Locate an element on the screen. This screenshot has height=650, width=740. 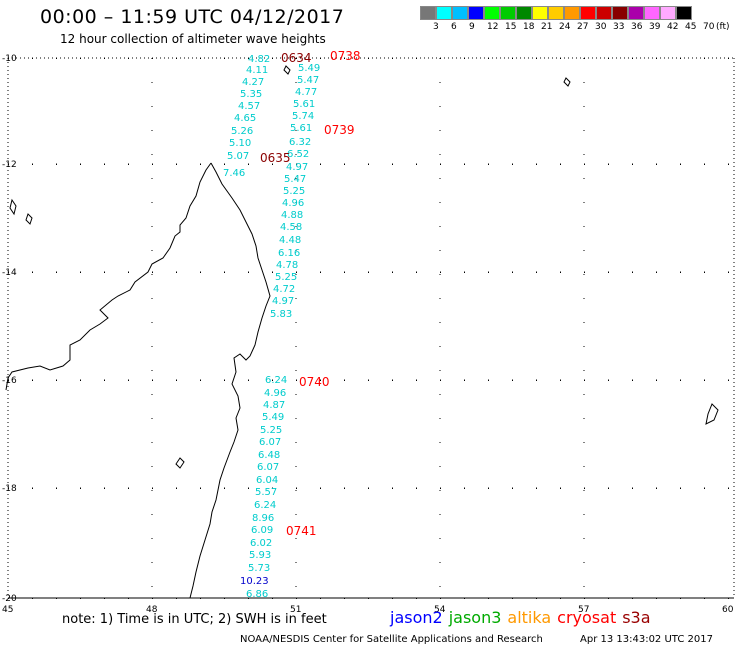
legend-label: 30 is located at coordinates (601, 27).